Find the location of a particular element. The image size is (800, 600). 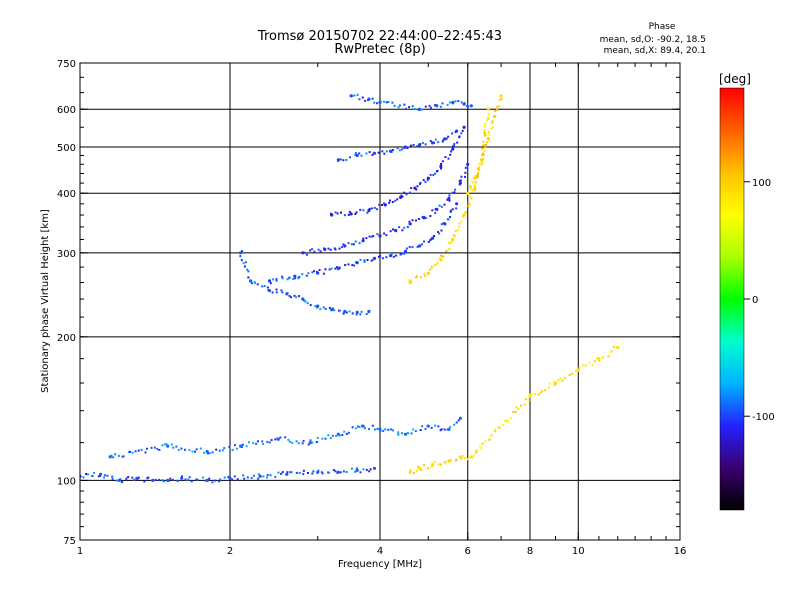

x-tick-label: 6 is located at coordinates (468, 551).